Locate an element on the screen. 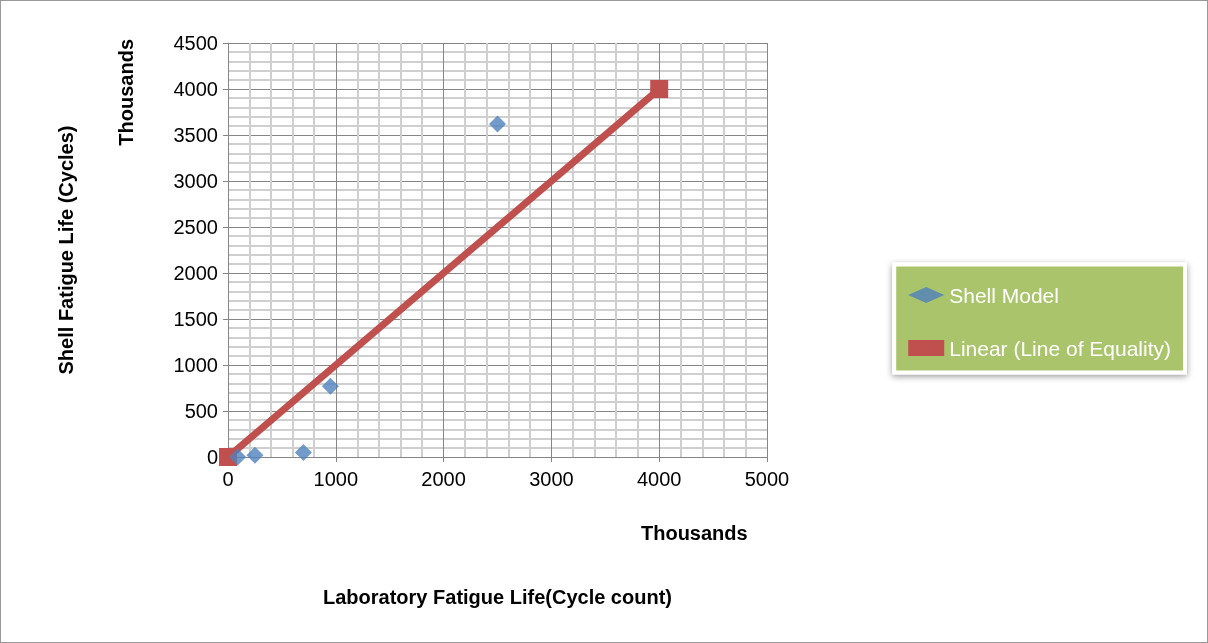 The height and width of the screenshot is (643, 1208). y-tick-label: 1500 is located at coordinates (195, 319).